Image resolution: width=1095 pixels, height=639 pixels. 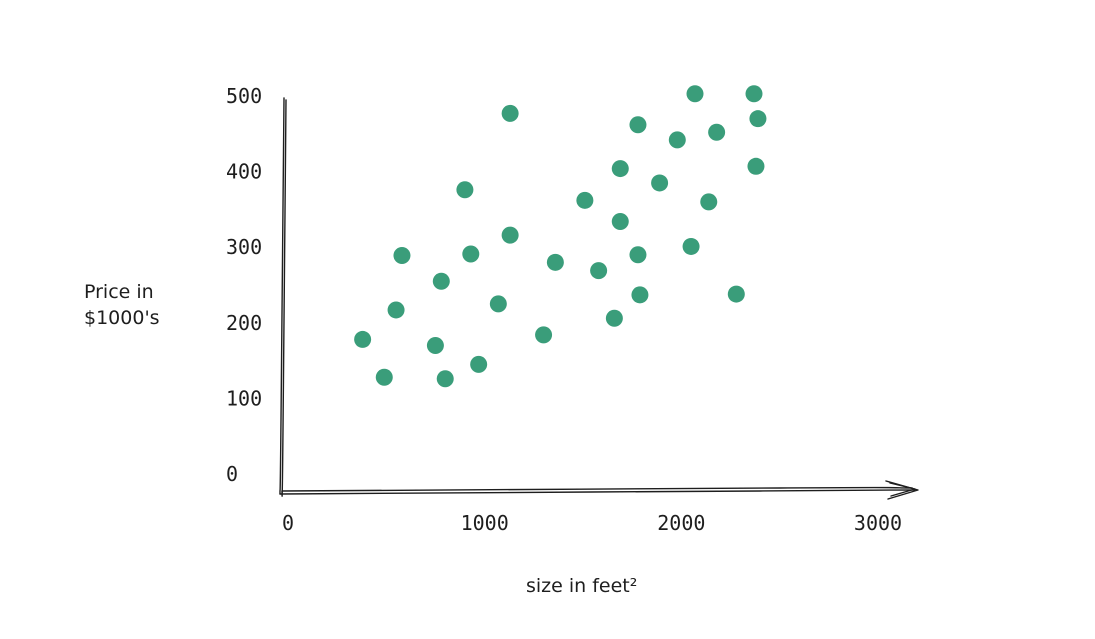 I want to click on y-tick-label: 200, so click(x=244, y=323).